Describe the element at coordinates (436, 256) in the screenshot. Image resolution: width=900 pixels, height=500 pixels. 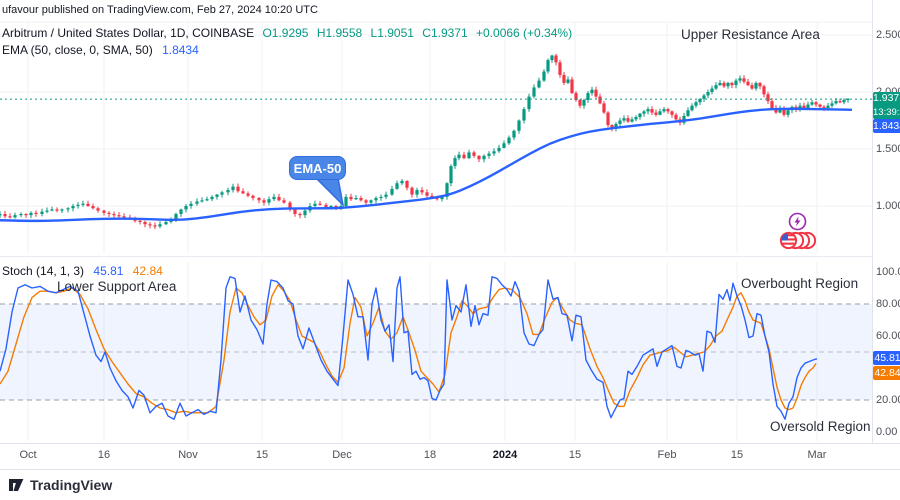
I see `pane-divider` at that location.